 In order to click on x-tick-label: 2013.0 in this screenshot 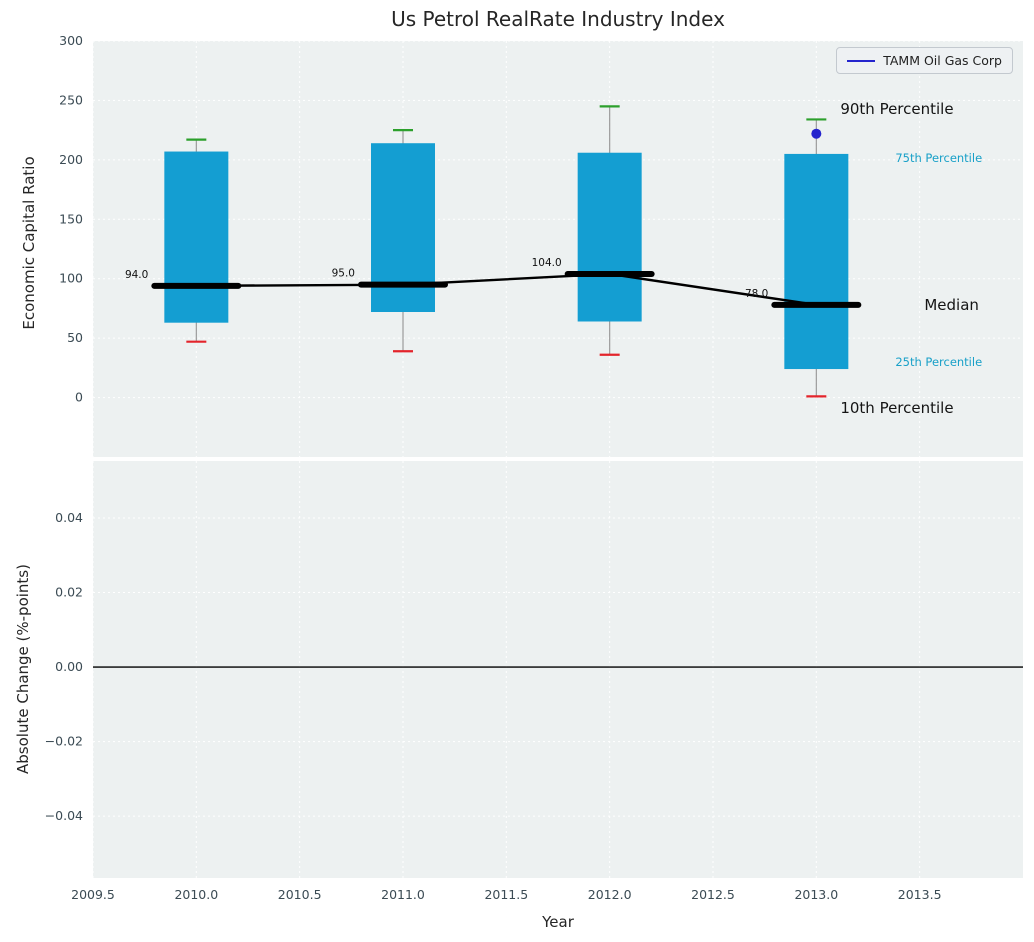, I will do `click(816, 894)`.